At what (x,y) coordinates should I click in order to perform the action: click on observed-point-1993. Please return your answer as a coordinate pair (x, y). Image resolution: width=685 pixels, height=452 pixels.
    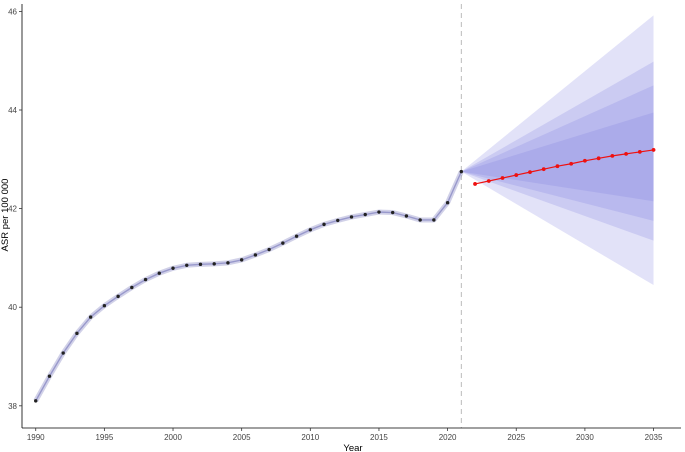
    Looking at the image, I should click on (77, 333).